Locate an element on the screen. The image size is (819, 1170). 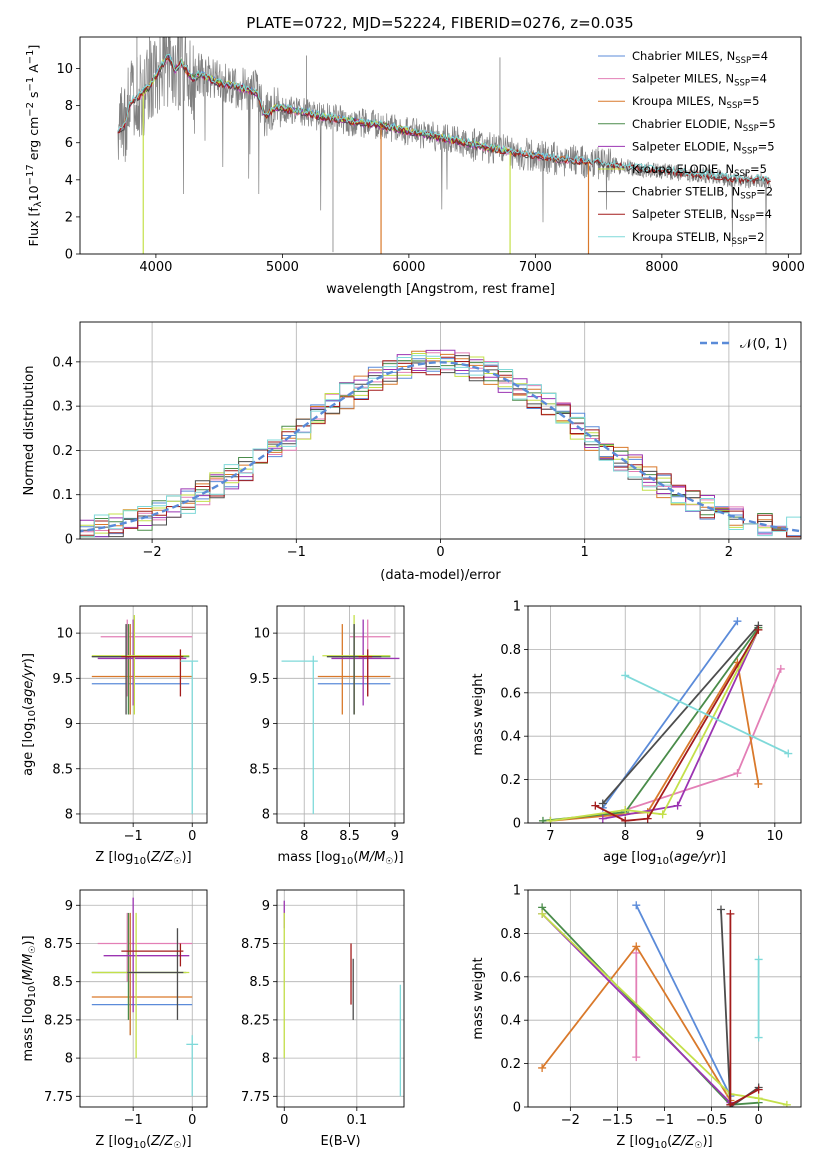
y-tick-label: 9.5 is located at coordinates (259, 679).